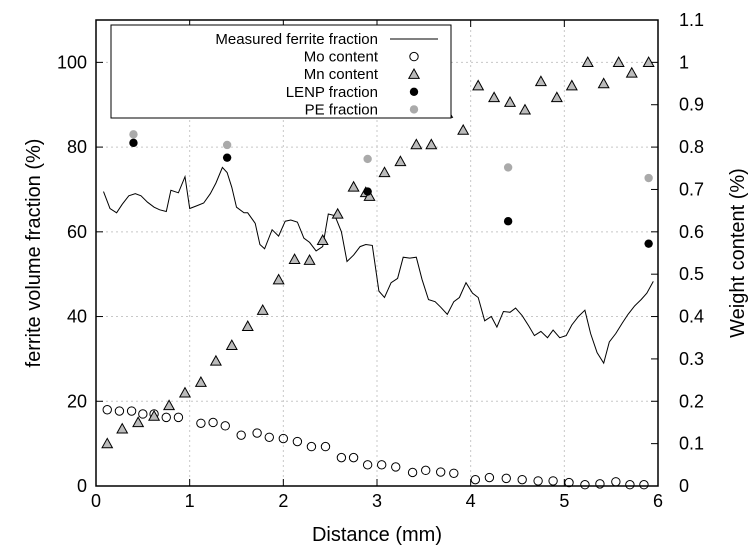 The width and height of the screenshot is (755, 549). I want to click on y2-tick-label: 0.5, so click(691, 274).